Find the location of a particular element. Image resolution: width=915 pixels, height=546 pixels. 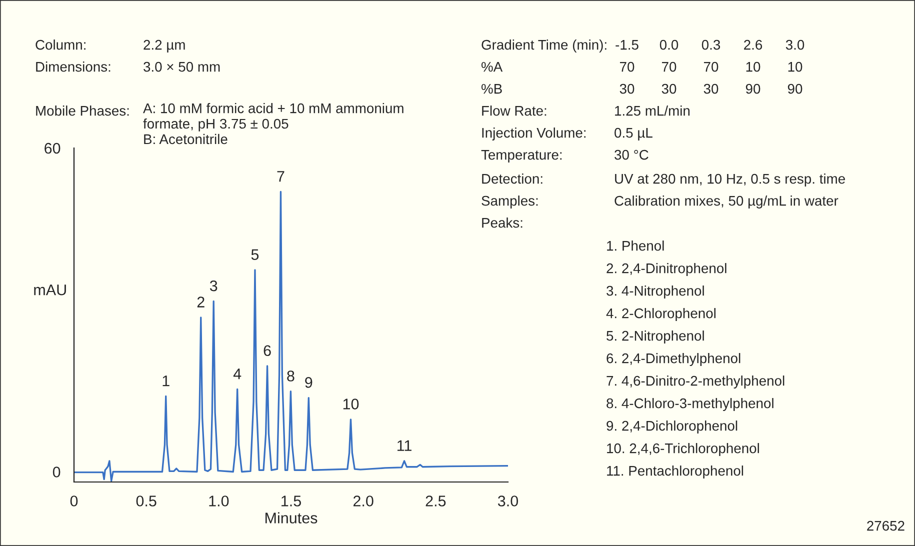

text: 2. 2,4-Dinitrophenol is located at coordinates (666, 269).